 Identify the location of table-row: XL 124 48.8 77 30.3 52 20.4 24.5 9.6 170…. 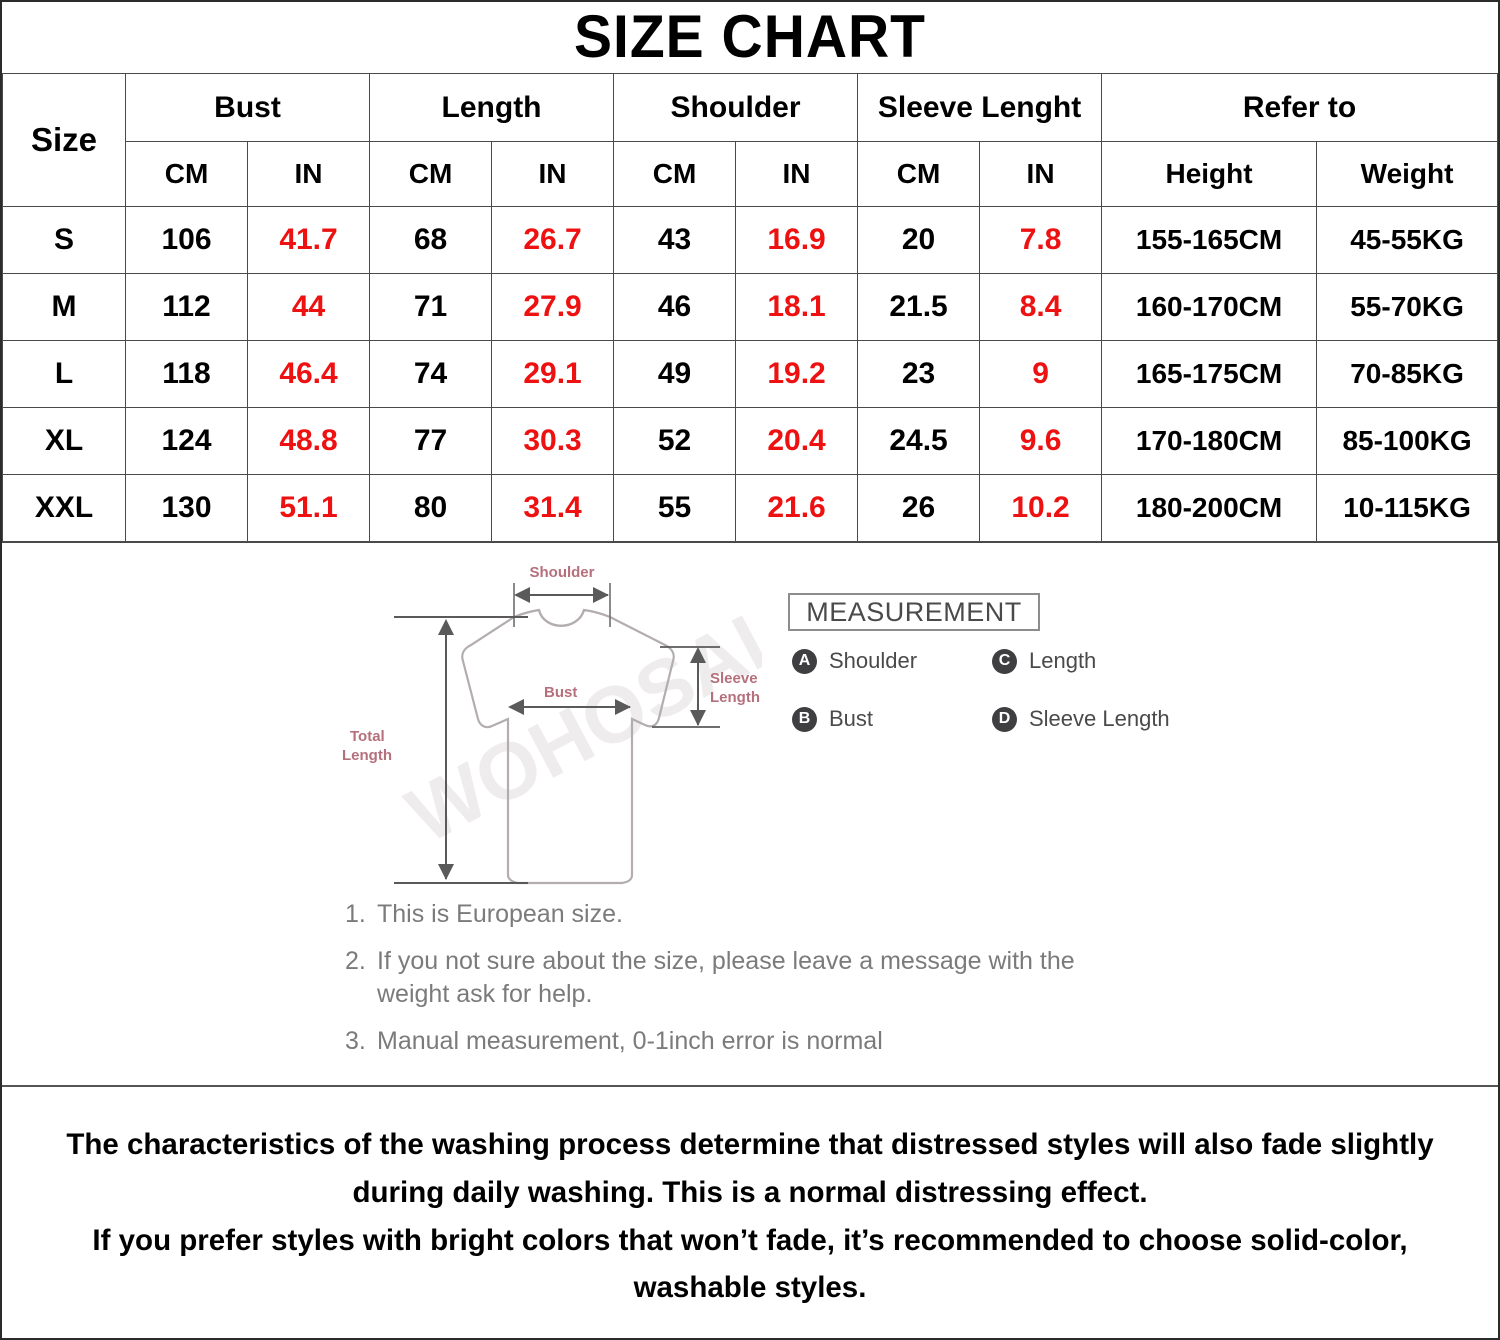
(750, 441).